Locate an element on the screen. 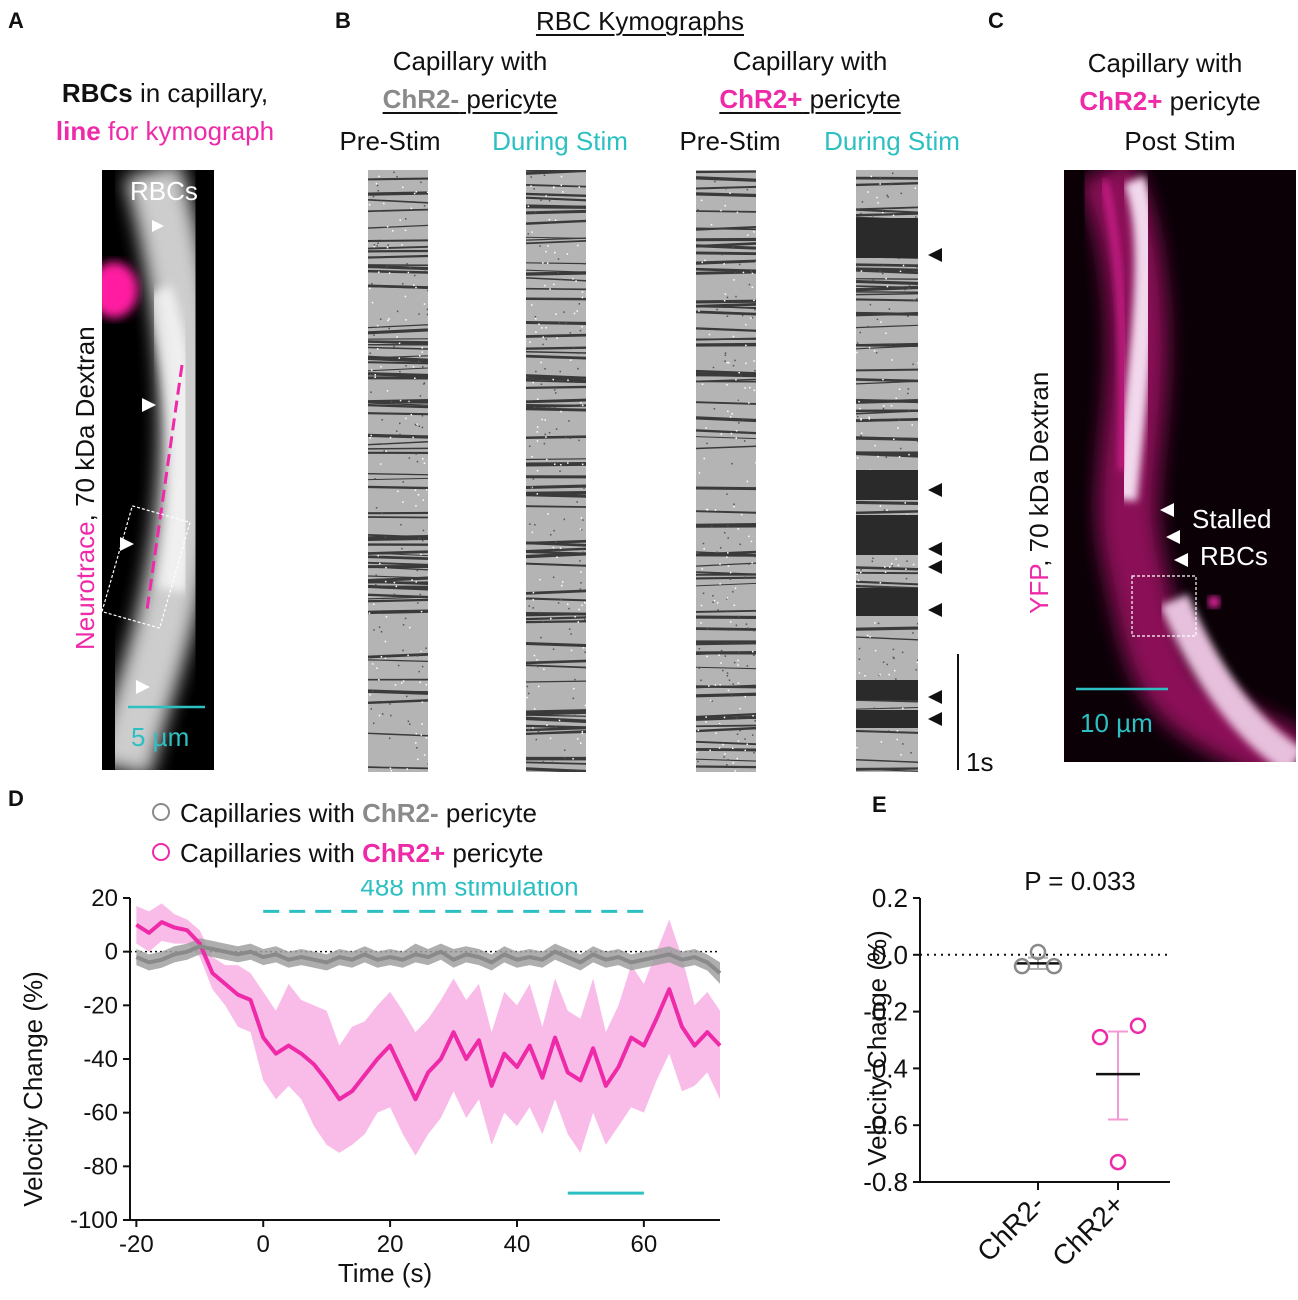 Image resolution: width=1298 pixels, height=1300 pixels. panel-a-line-bold: line is located at coordinates (78, 131).